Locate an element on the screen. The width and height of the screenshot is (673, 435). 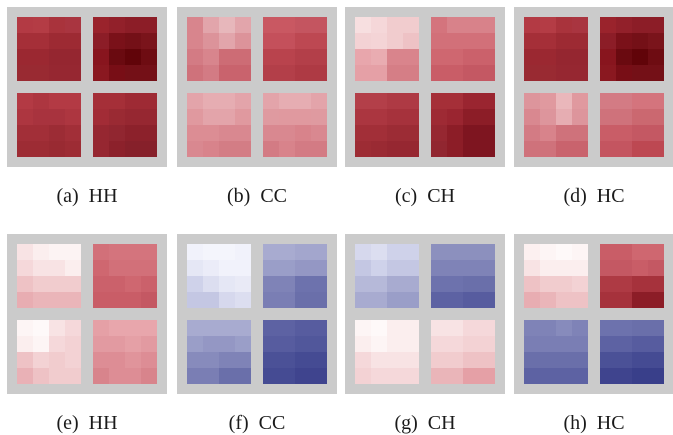
panel-caption: (c) CH is located at coordinates (425, 196).